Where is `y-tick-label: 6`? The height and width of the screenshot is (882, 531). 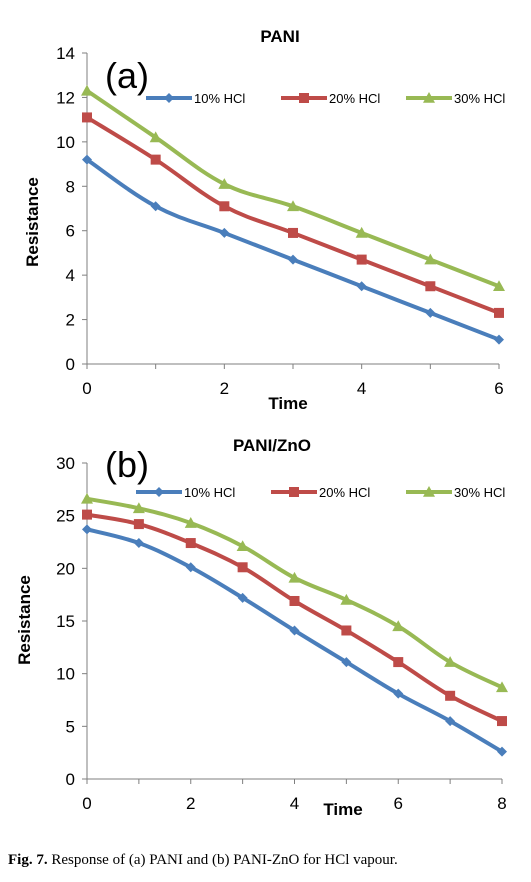 y-tick-label: 6 is located at coordinates (70, 231).